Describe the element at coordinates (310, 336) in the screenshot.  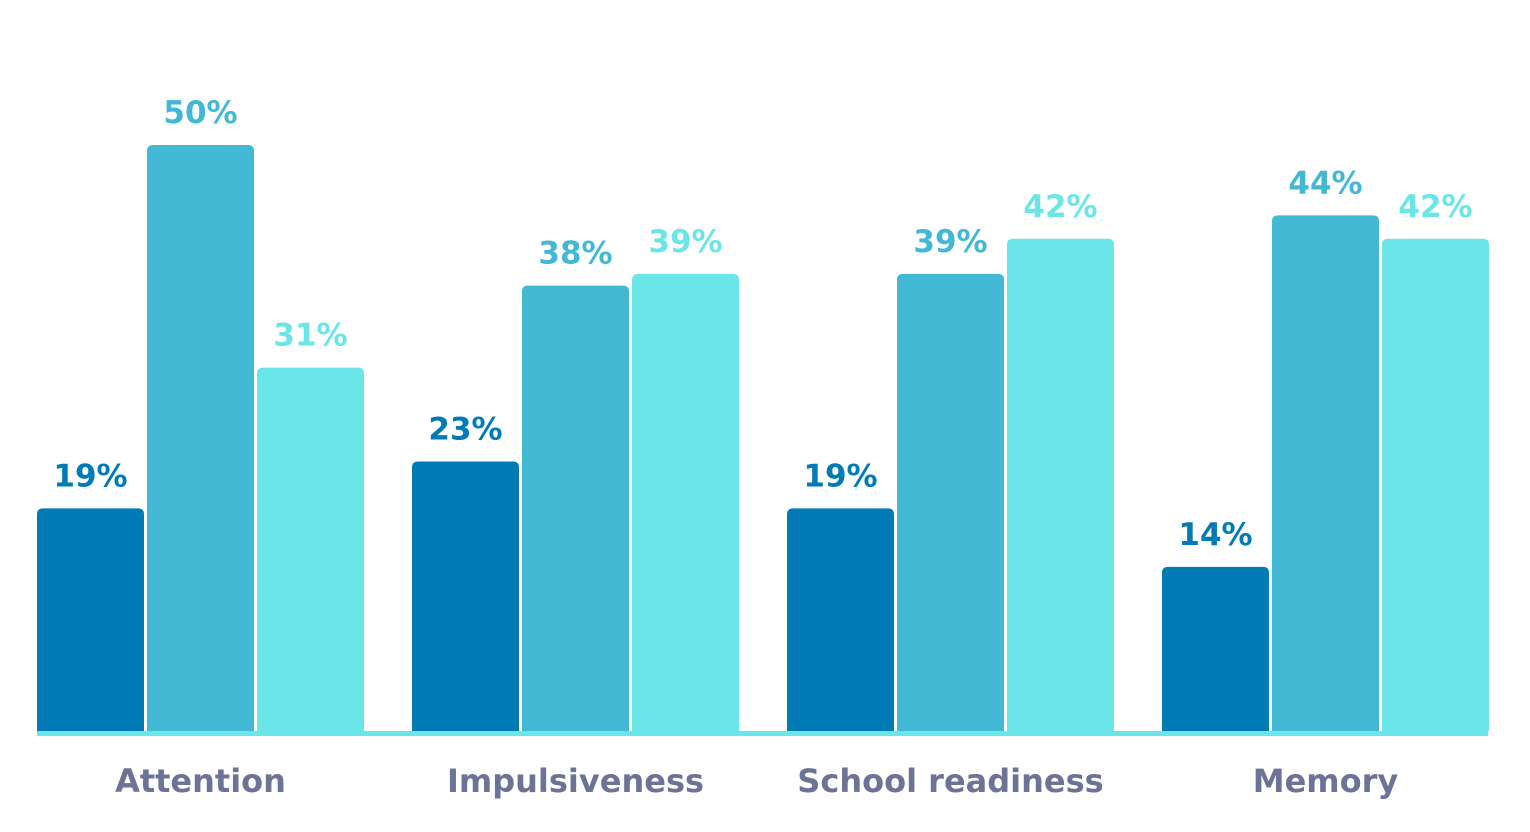
I see `value-label-attention-series-3: 31%` at that location.